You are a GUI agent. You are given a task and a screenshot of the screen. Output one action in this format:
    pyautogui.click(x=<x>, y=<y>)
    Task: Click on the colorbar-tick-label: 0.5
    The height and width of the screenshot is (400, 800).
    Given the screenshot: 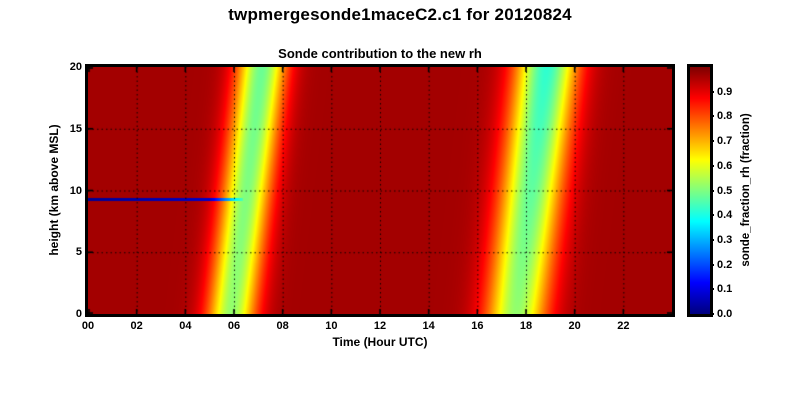 What is the action you would take?
    pyautogui.click(x=725, y=190)
    